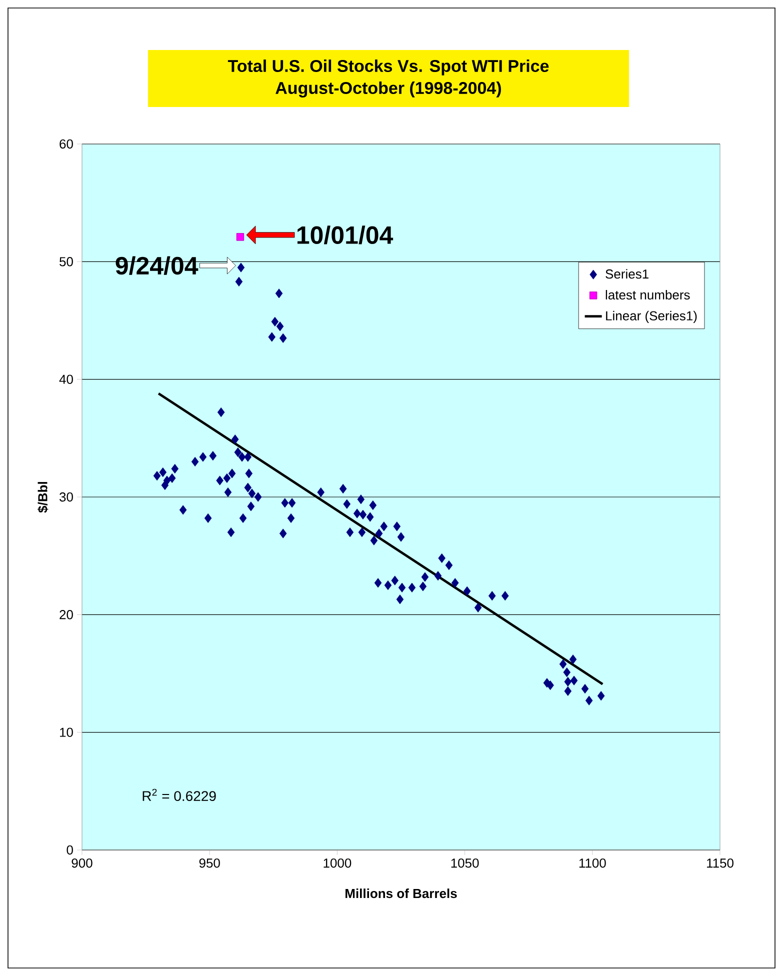  Describe the element at coordinates (648, 295) in the screenshot. I see `legend-label: latest numbers` at that location.